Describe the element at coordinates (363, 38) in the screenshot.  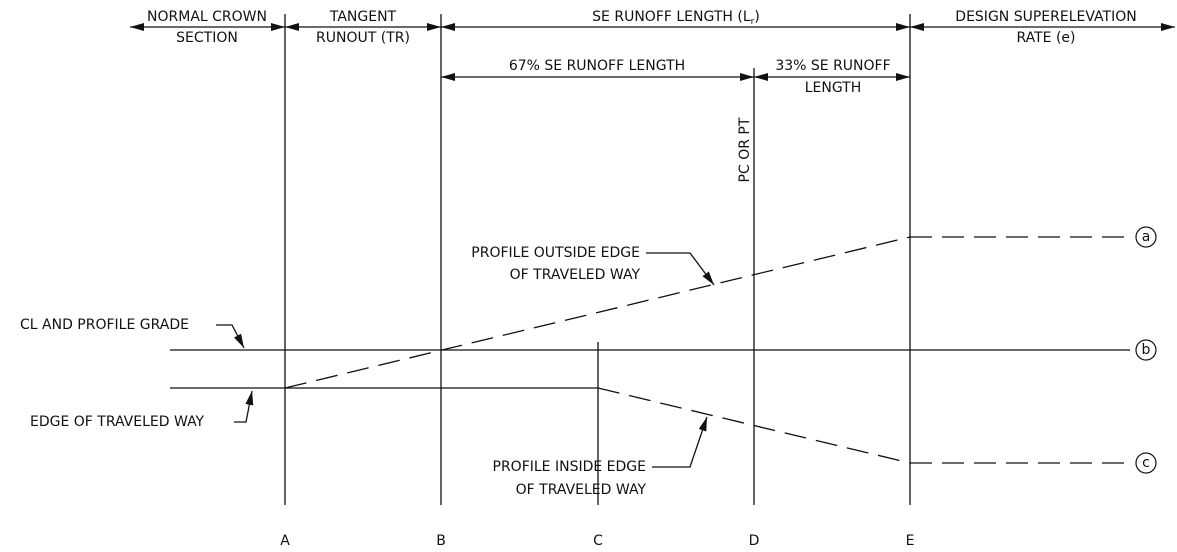
I see `dimension-label: RUNOUT (TR)` at that location.